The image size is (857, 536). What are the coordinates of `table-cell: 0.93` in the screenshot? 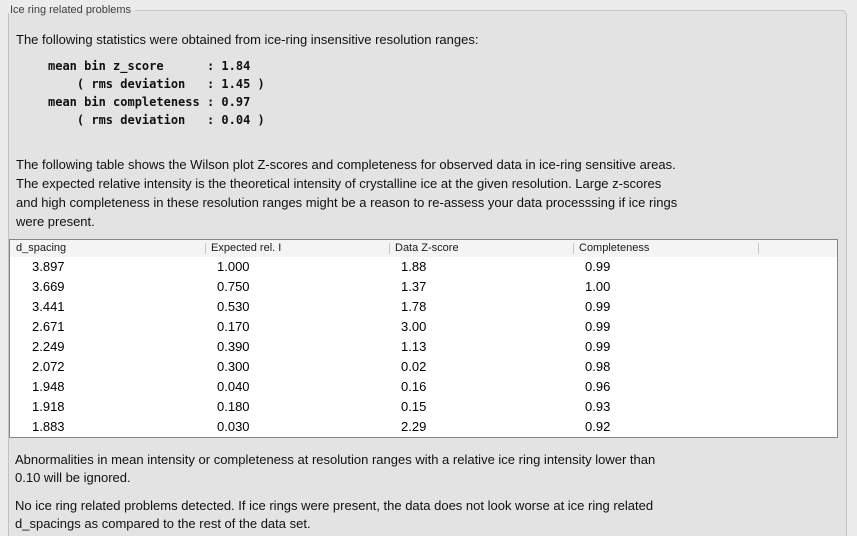 It's located at (598, 406).